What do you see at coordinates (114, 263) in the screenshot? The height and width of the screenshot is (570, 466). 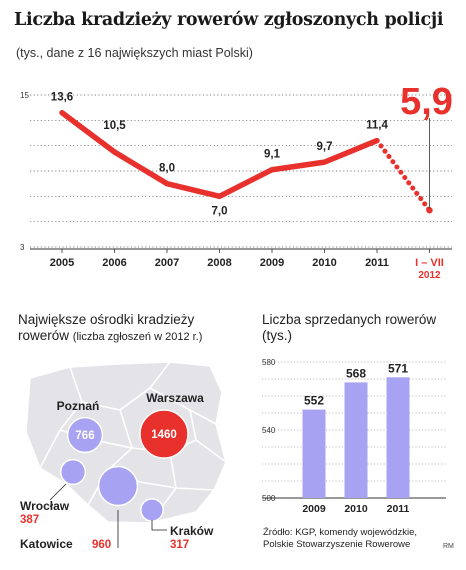 I see `x-tick-label: 2006` at bounding box center [114, 263].